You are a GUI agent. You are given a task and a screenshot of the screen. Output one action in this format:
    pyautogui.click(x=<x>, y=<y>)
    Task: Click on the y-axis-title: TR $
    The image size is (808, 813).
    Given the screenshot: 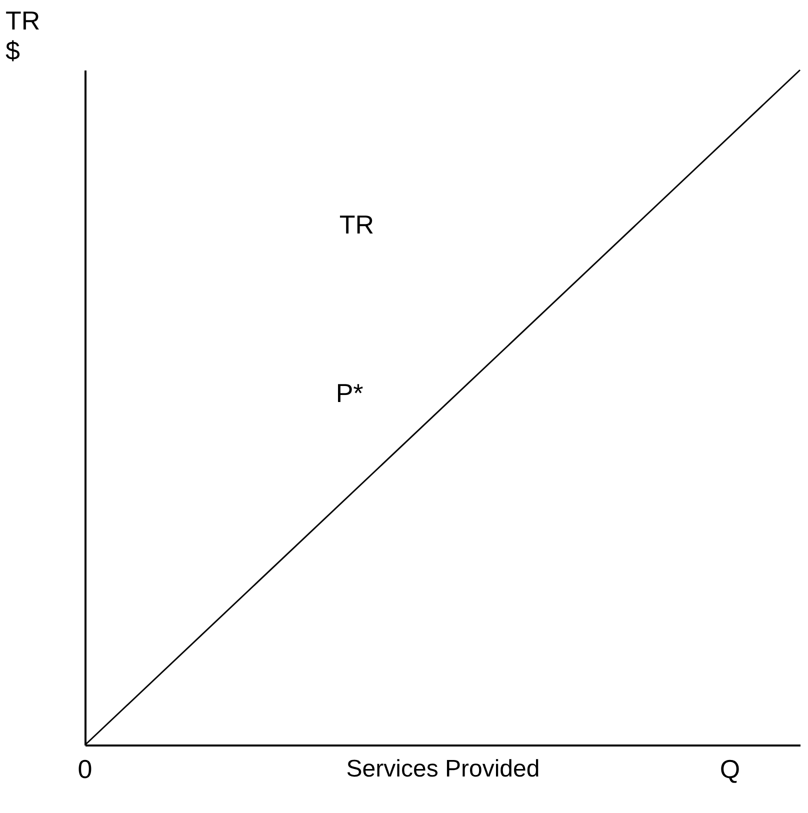 What is the action you would take?
    pyautogui.click(x=23, y=36)
    